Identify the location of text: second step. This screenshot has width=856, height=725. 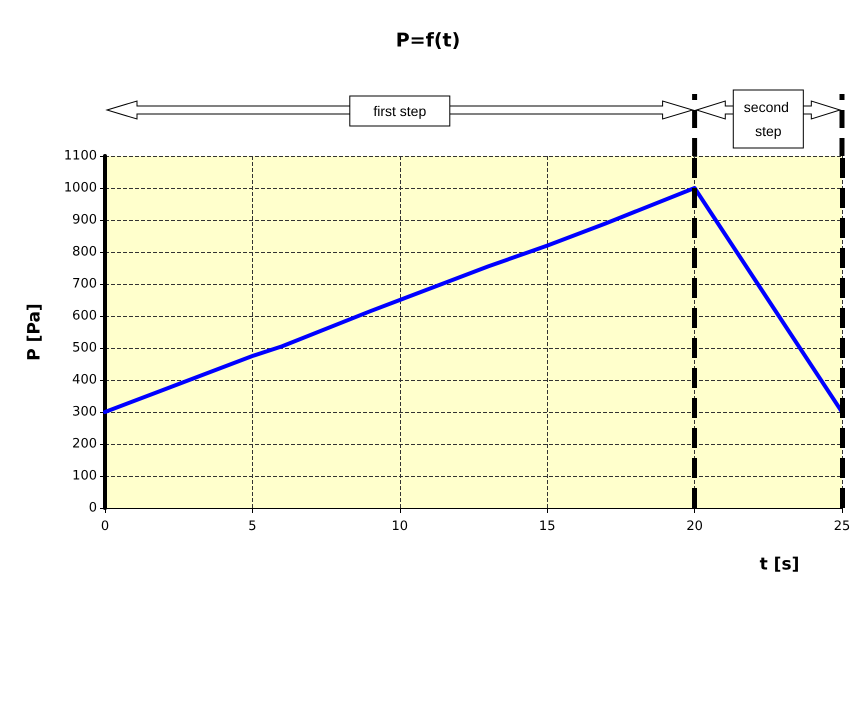
(768, 119).